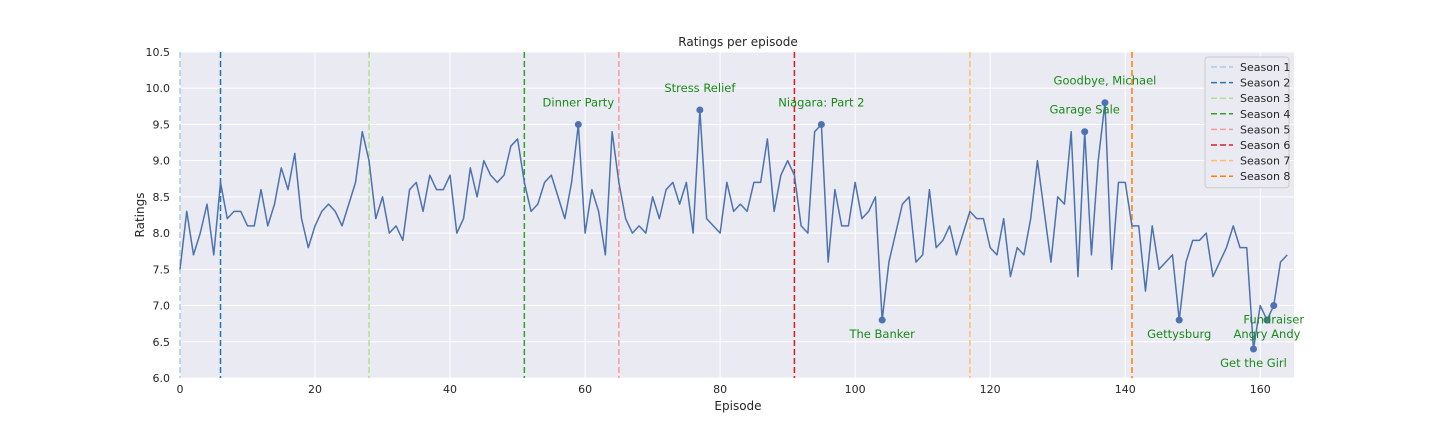 This screenshot has width=1440, height=432. I want to click on legend-box, so click(1247, 122).